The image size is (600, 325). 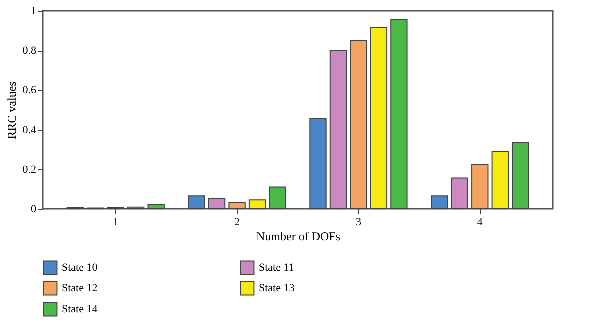 What do you see at coordinates (80, 310) in the screenshot?
I see `legend-label: State 14` at bounding box center [80, 310].